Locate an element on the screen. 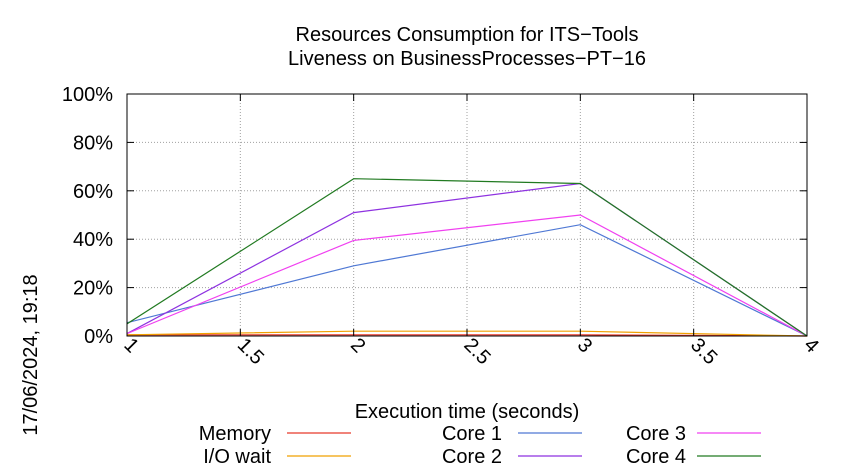 The image size is (850, 475). legend-label-core-3: Core 3 is located at coordinates (656, 434).